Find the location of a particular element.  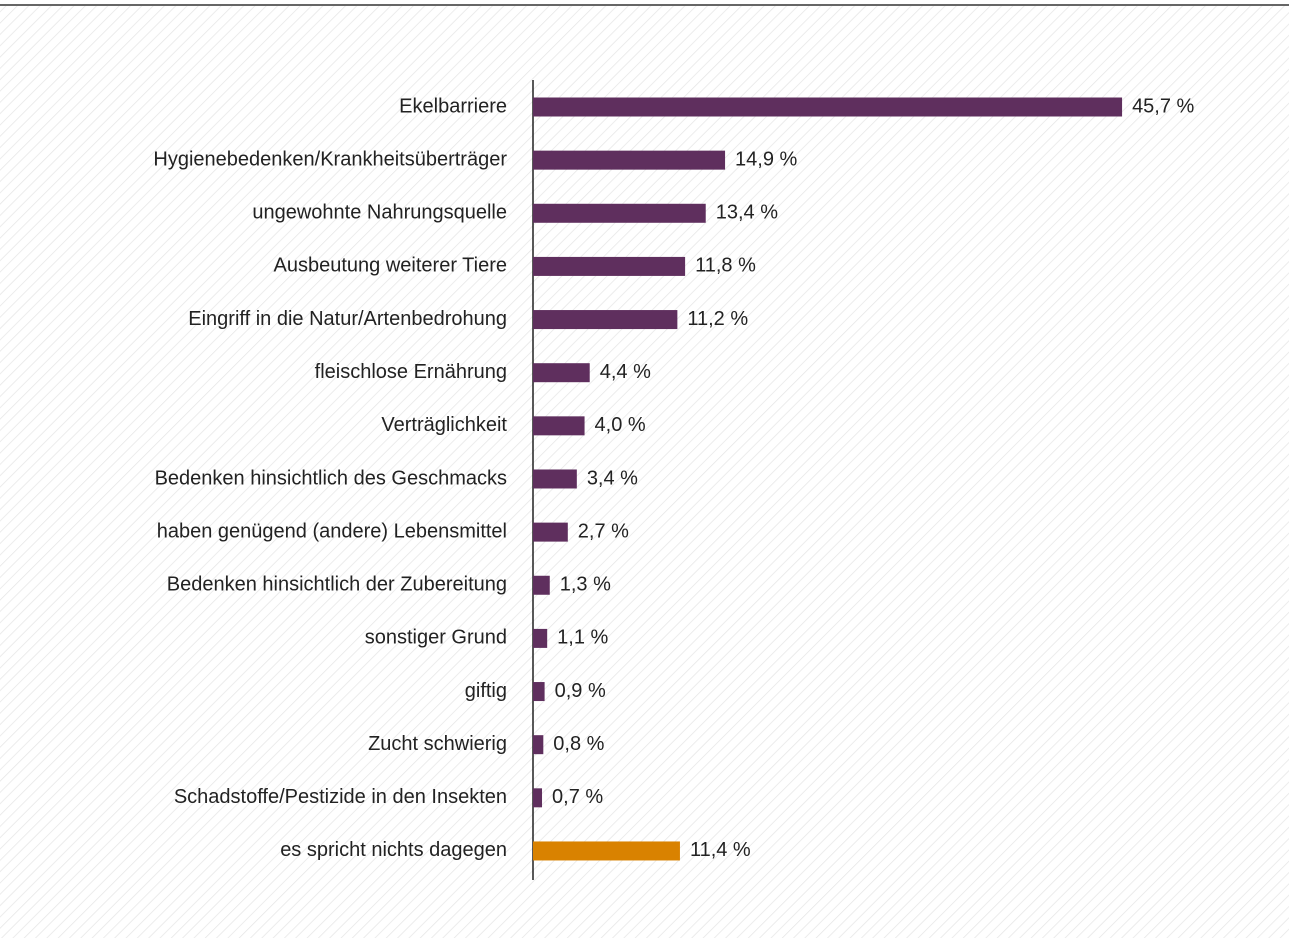

category-label: Bedenken hinsichtlich der Zubereitung is located at coordinates (337, 585).